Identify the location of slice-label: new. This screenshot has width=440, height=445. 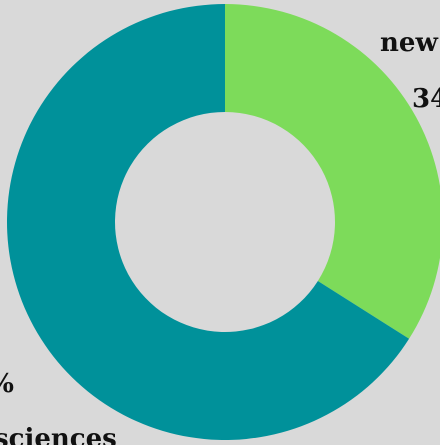
(409, 43).